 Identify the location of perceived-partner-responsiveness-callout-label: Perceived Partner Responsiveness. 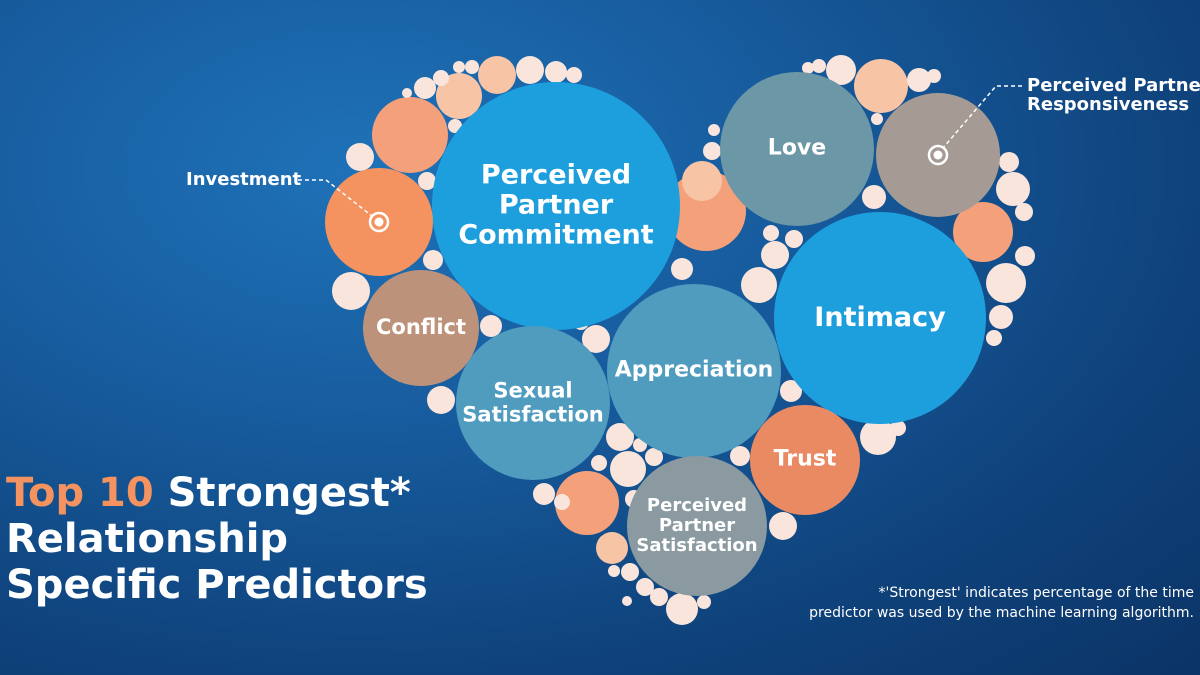
(1113, 95).